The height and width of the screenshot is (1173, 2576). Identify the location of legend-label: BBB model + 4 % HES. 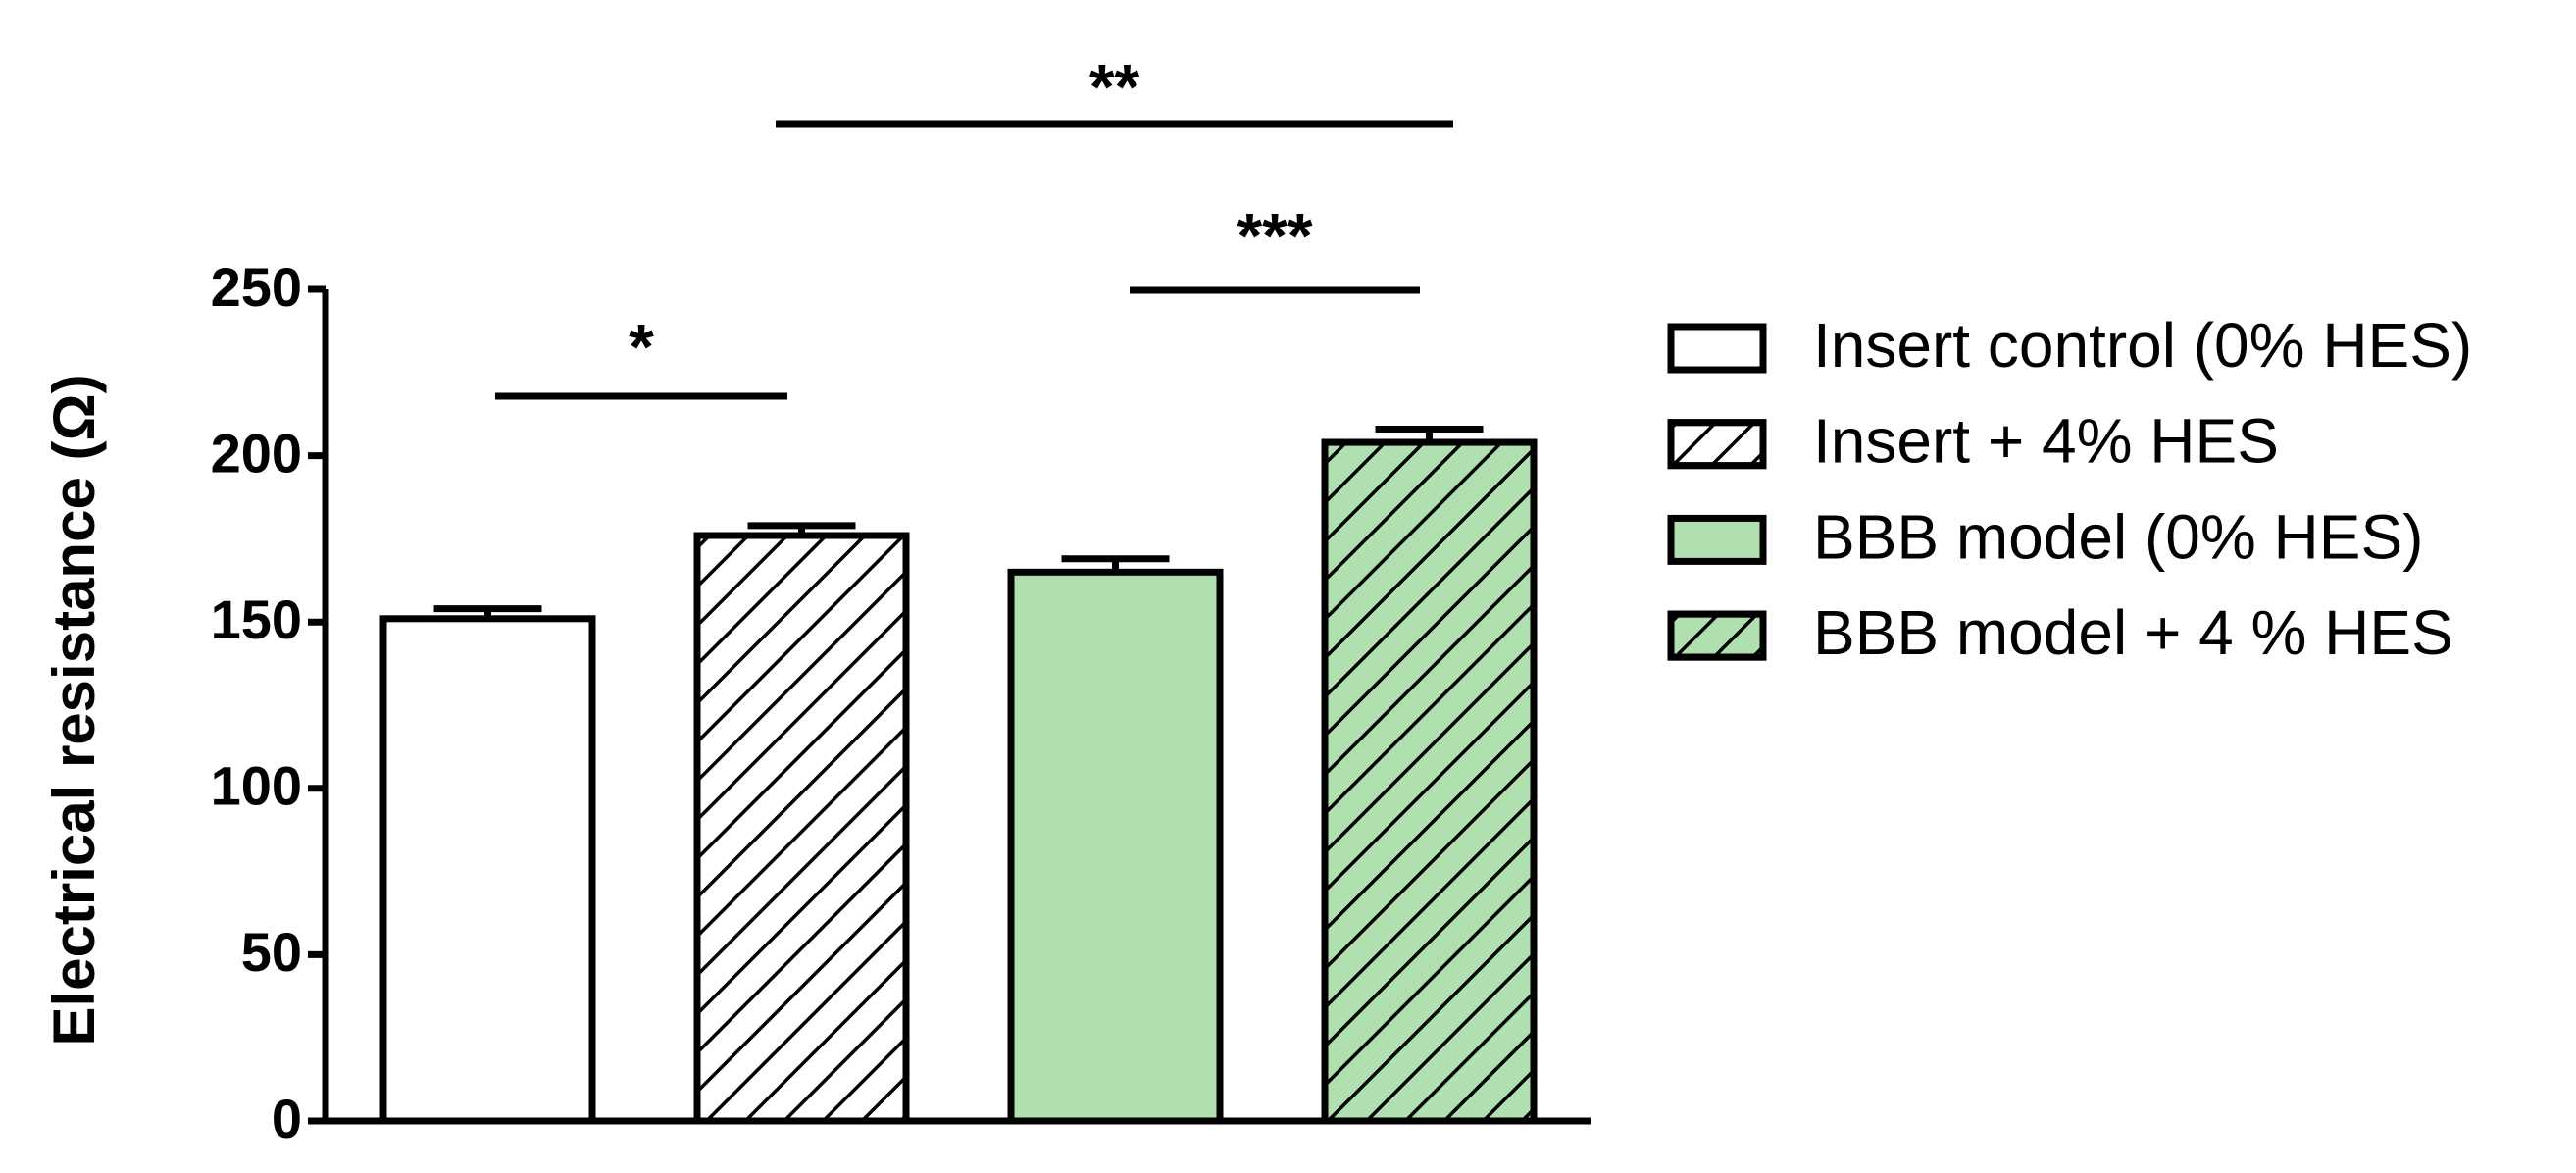
(2133, 632).